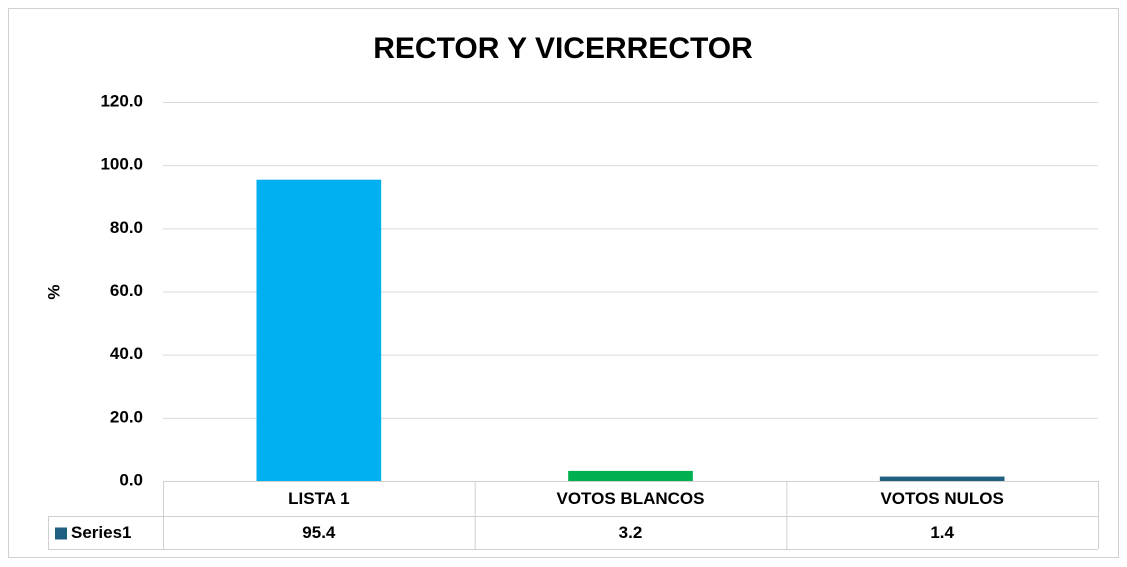  Describe the element at coordinates (126, 416) in the screenshot. I see `y-tick-label: 20.0` at that location.